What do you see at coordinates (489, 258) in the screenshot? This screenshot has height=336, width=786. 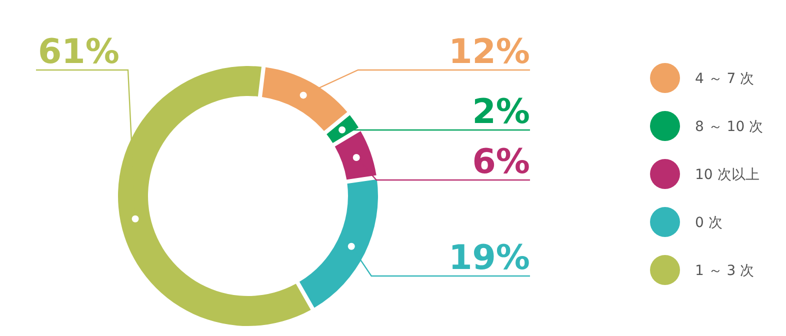 I see `data-label: 19%` at bounding box center [489, 258].